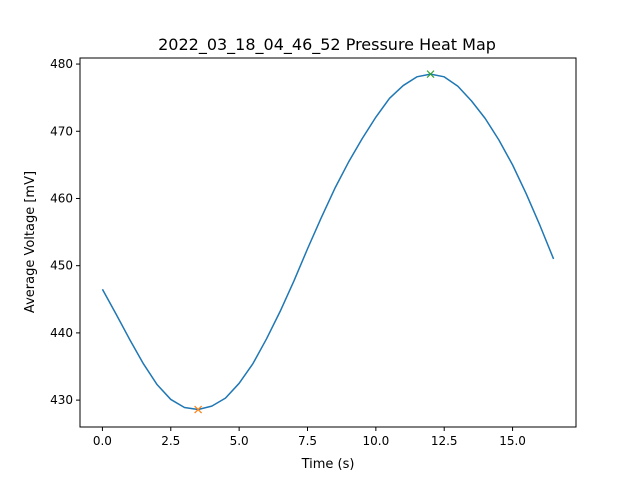 This screenshot has width=640, height=480. Describe the element at coordinates (30, 242) in the screenshot. I see `y-axis-label: Average Voltage [mV]` at that location.